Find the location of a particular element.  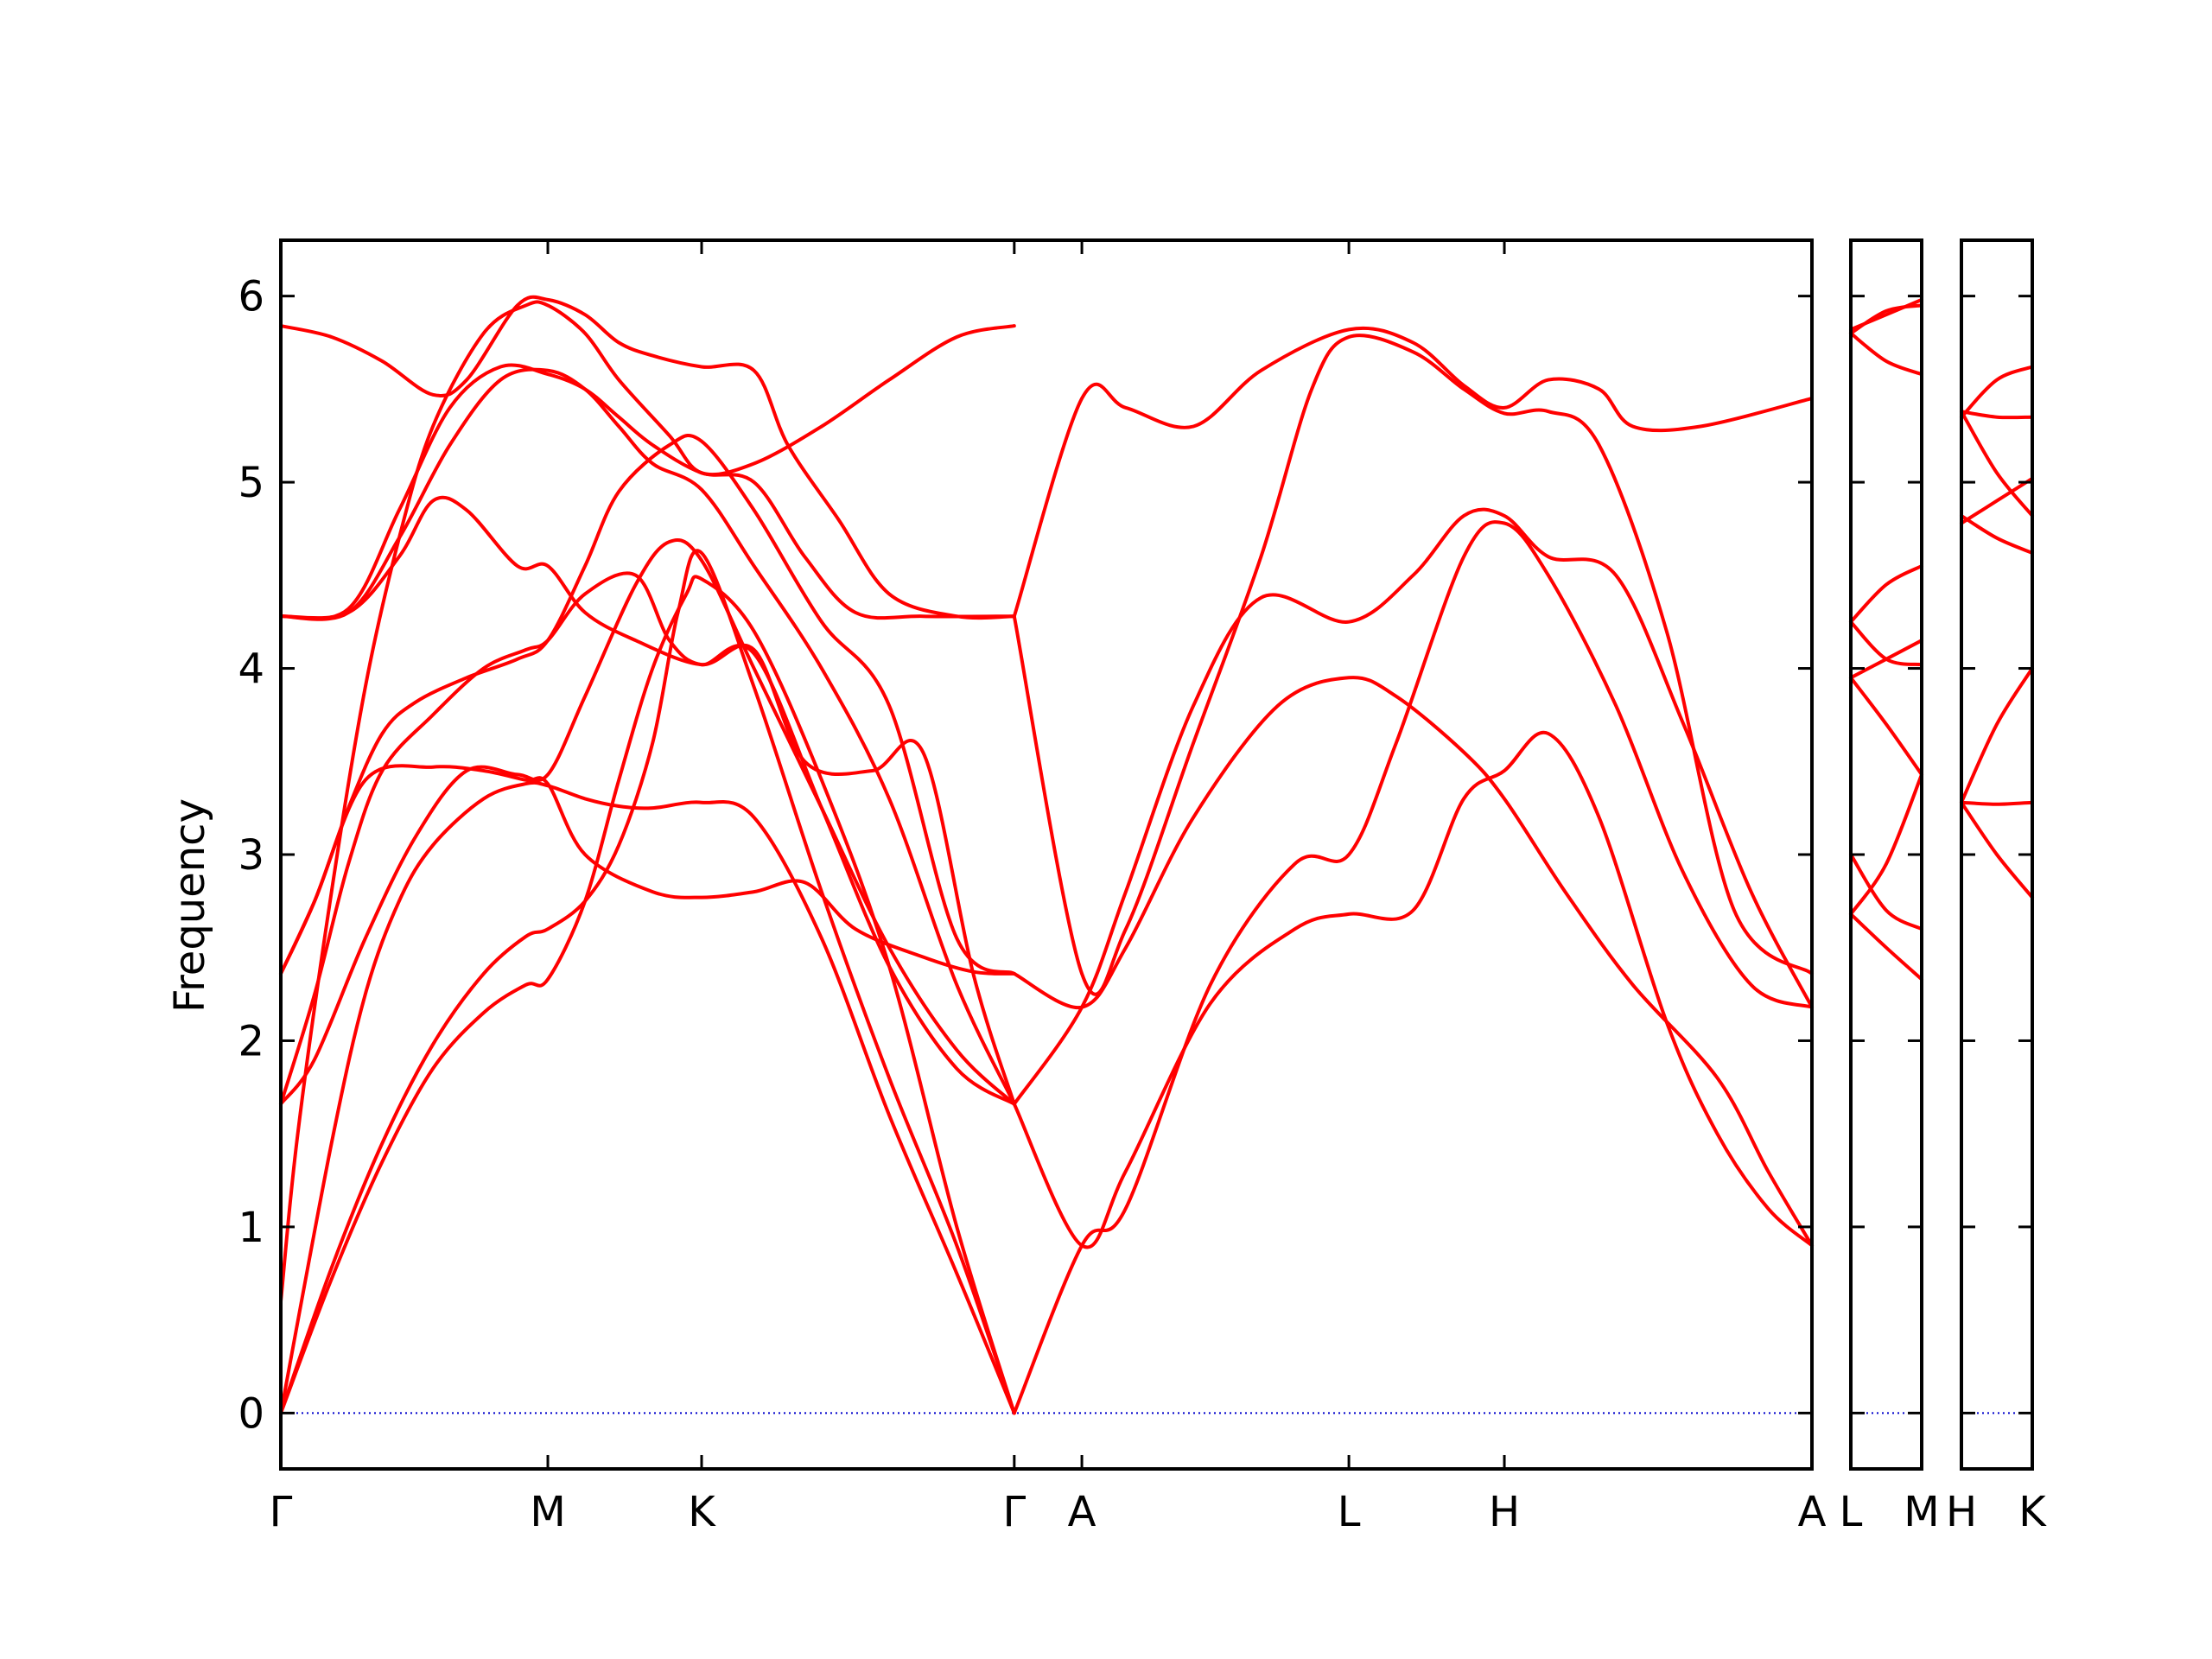

y-tick-label: 0 is located at coordinates (251, 1413).